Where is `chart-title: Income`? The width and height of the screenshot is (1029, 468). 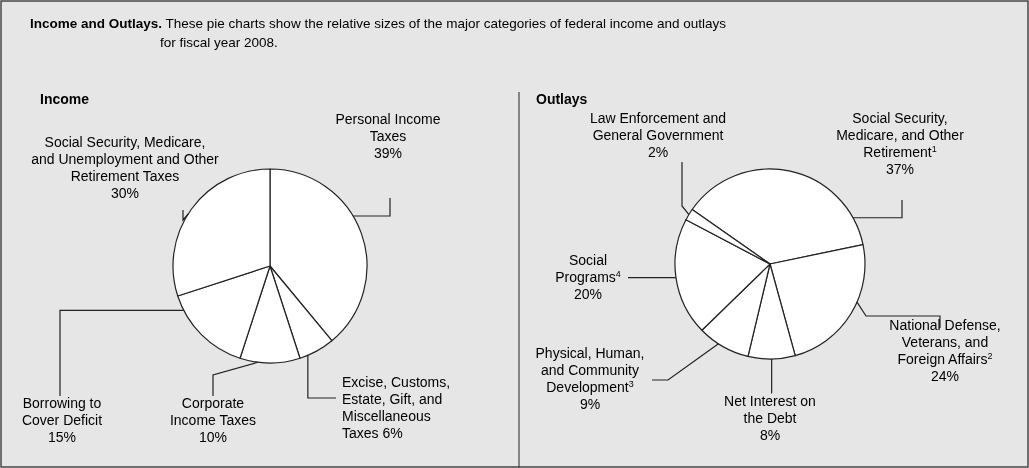 chart-title: Income is located at coordinates (65, 99).